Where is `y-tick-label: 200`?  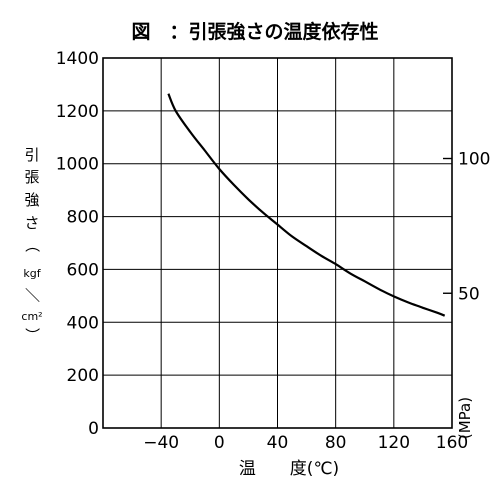 y-tick-label: 200 is located at coordinates (83, 376).